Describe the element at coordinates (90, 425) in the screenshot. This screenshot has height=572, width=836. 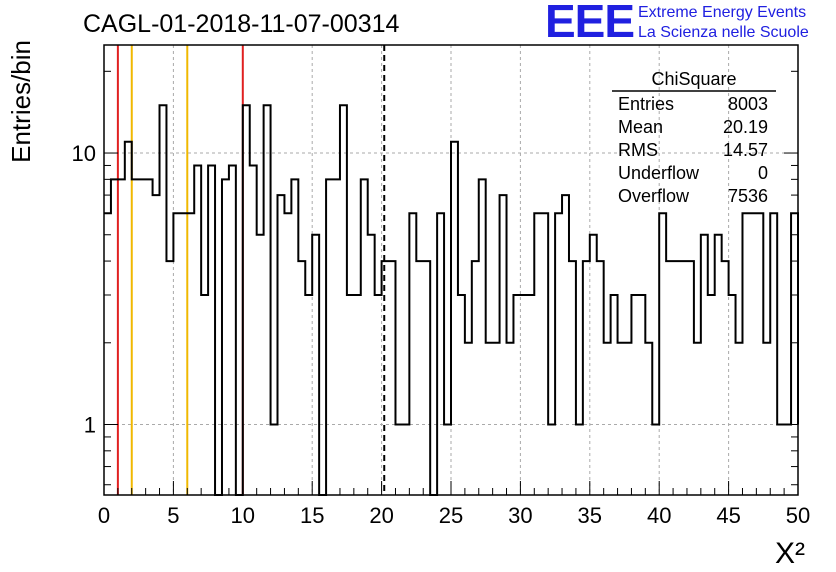
I see `y-tick-label: 1` at that location.